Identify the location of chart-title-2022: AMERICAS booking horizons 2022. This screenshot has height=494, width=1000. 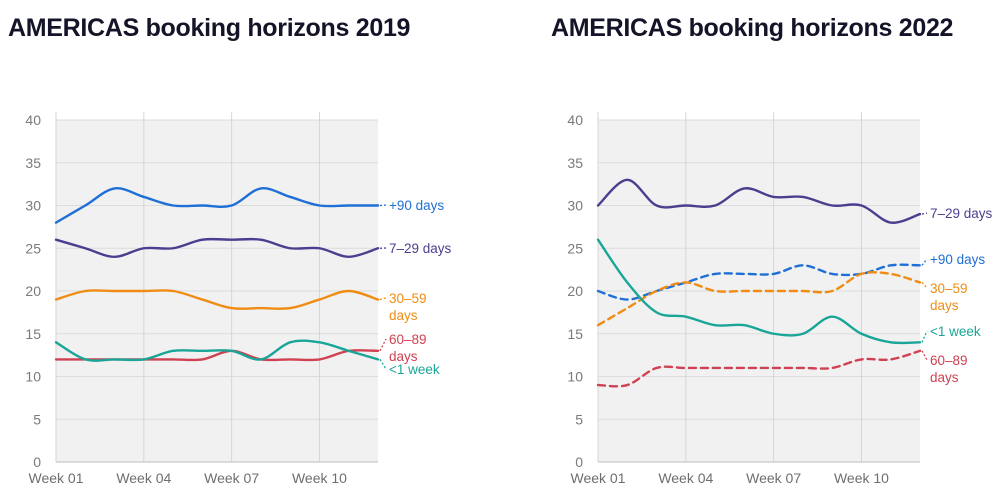
(752, 28).